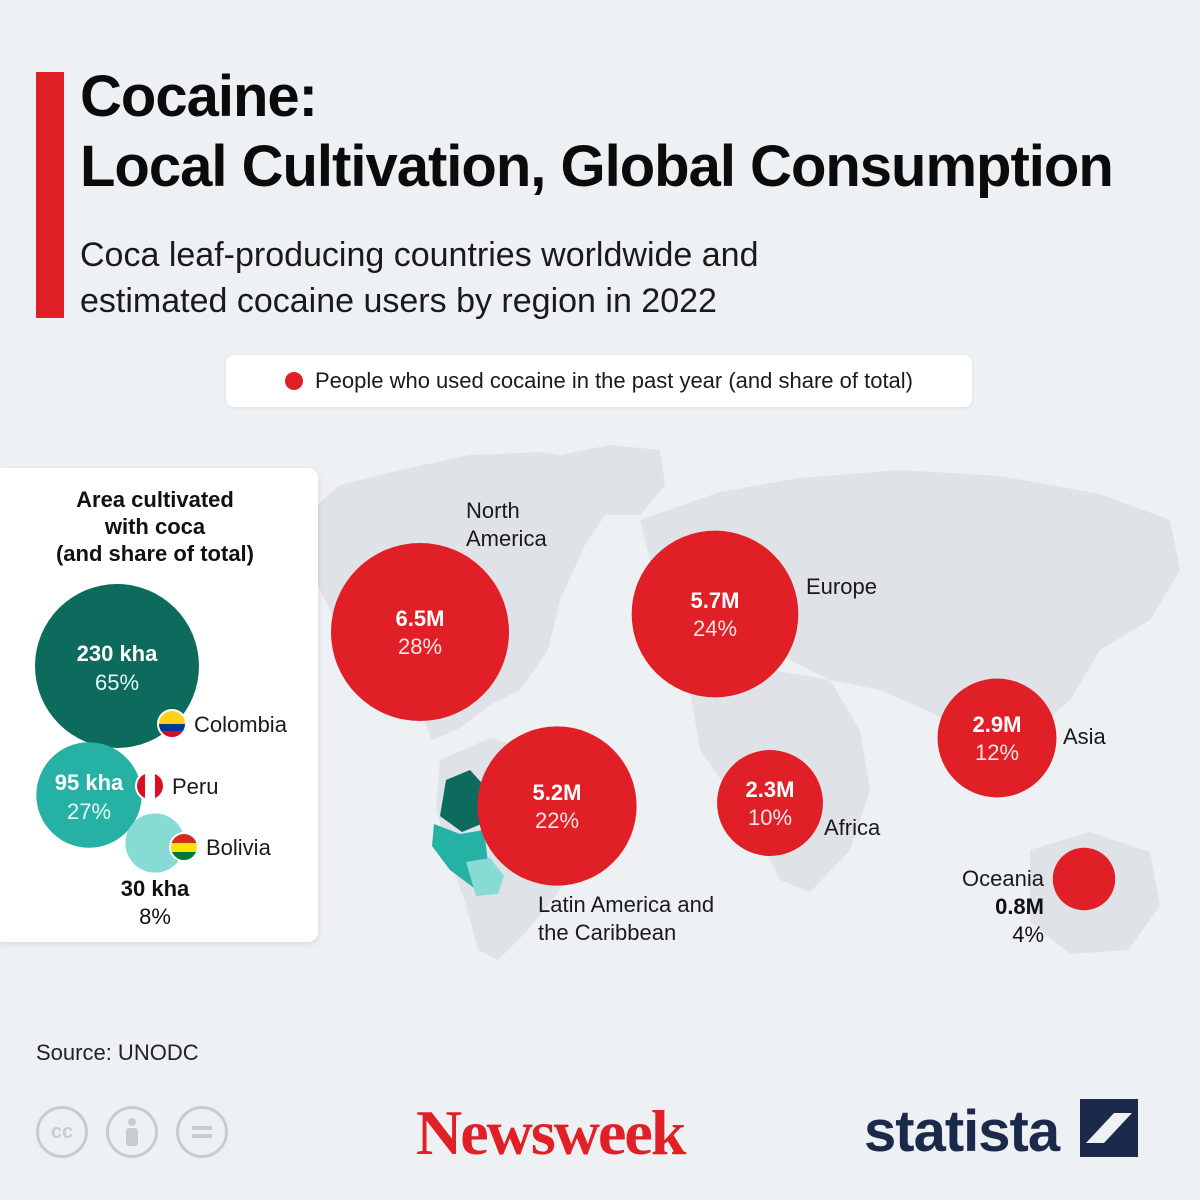 Image resolution: width=1200 pixels, height=1200 pixels. Describe the element at coordinates (607, 932) in the screenshot. I see `region-label-latin-america-and-the-caribbean: the Caribbean` at that location.